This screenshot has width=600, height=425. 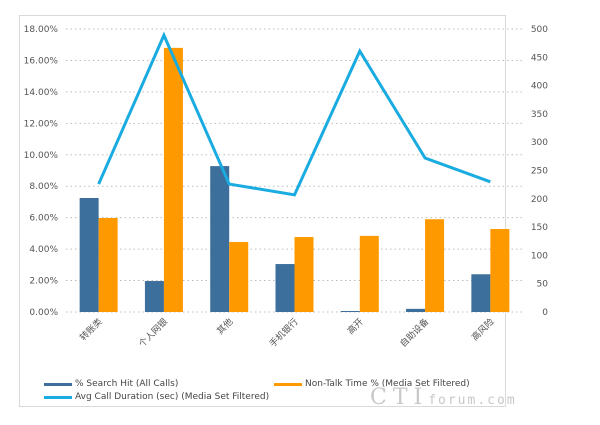 I want to click on x-category-label: 高开, so click(x=355, y=326).